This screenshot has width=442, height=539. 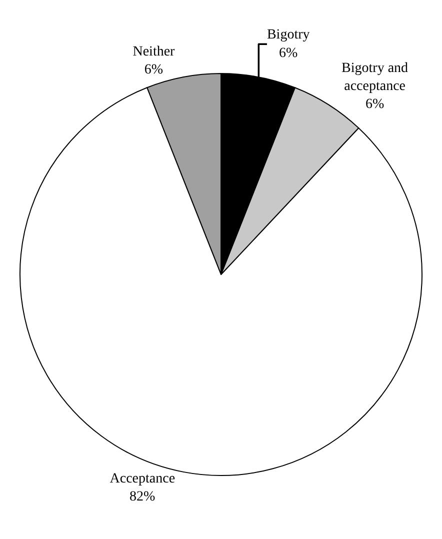 I want to click on slice-label: Bigotry, so click(x=288, y=35).